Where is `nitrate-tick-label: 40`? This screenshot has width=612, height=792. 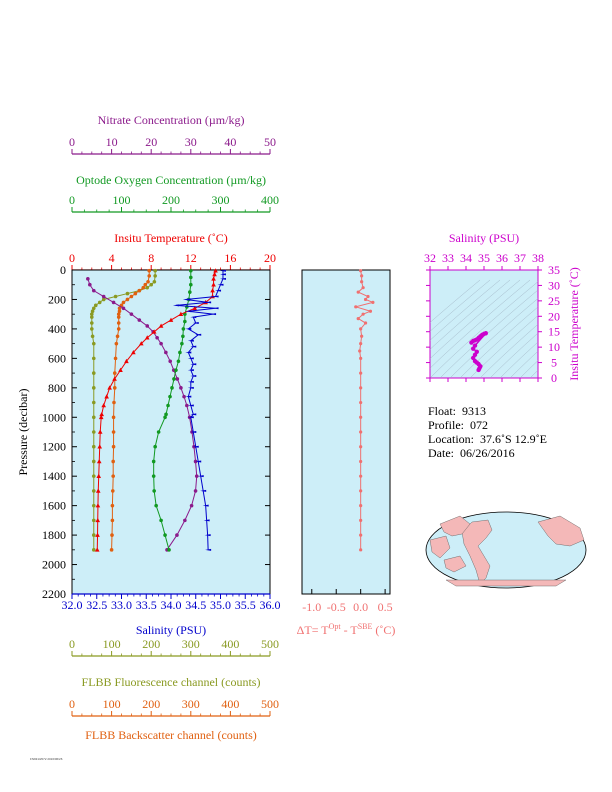 nitrate-tick-label: 40 is located at coordinates (230, 142).